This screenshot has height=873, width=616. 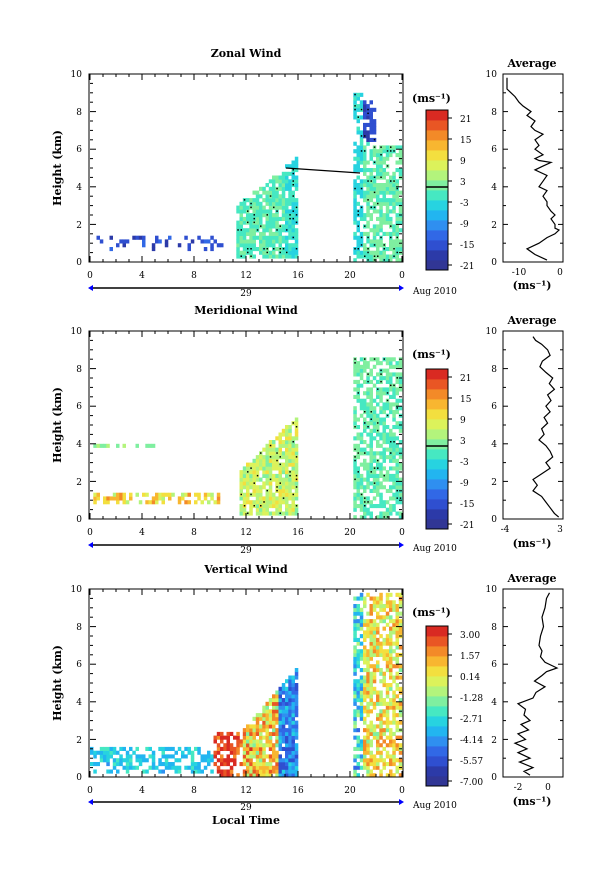 What do you see at coordinates (298, 276) in the screenshot?
I see `x-tick-label: 16` at bounding box center [298, 276].